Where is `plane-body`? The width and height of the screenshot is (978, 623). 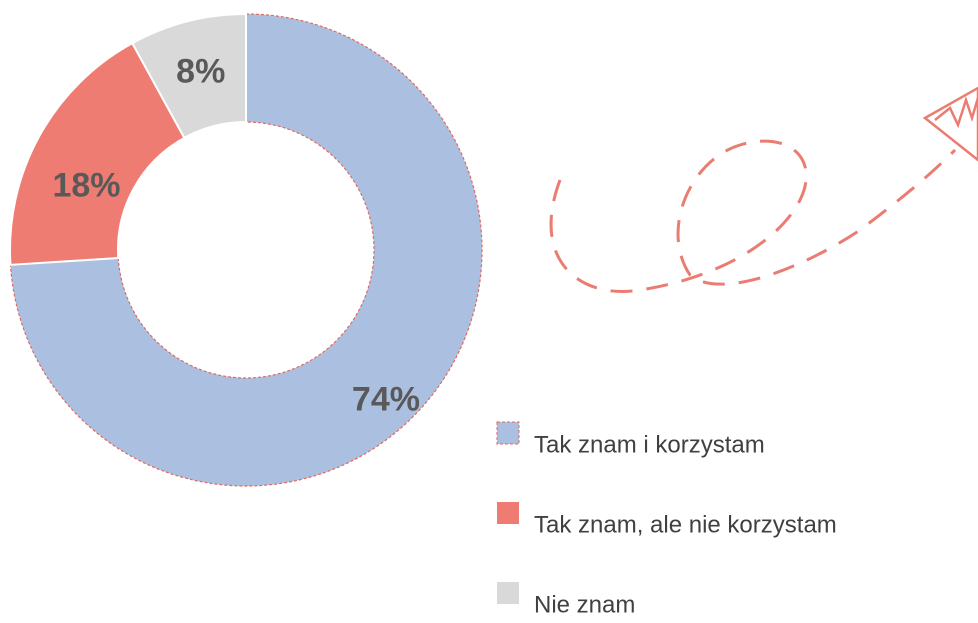 plane-body is located at coordinates (950, 124).